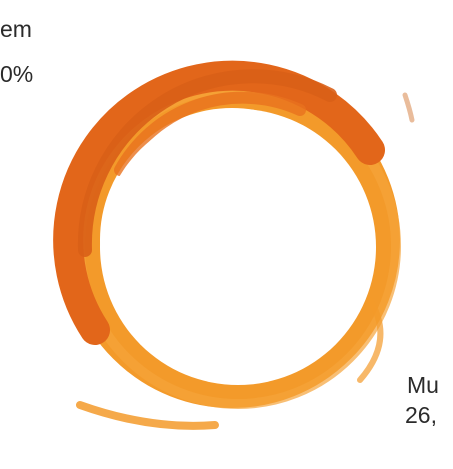 This screenshot has width=453, height=469. Describe the element at coordinates (16, 29) in the screenshot. I see `label-line: em` at that location.